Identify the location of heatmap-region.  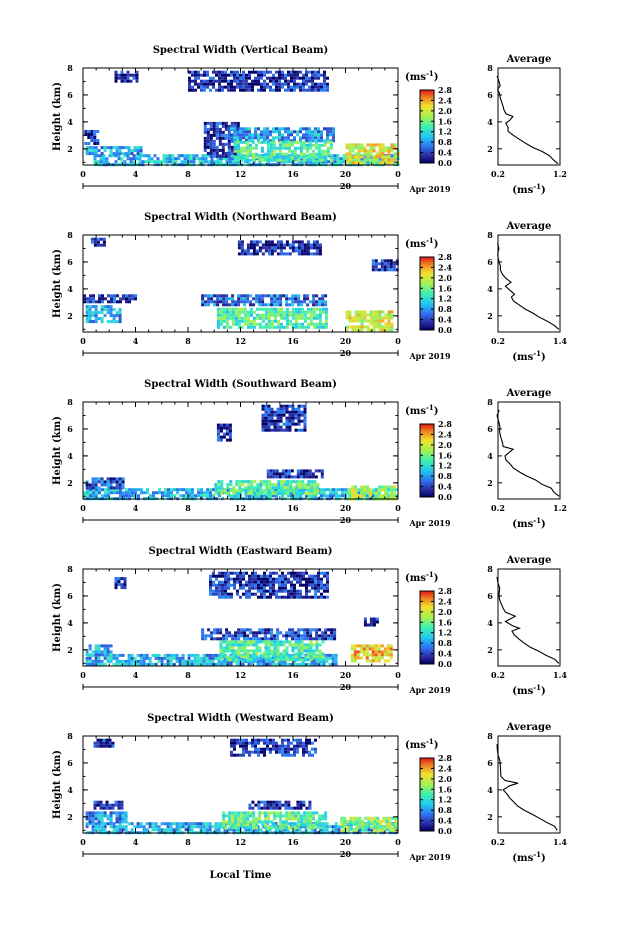
(385, 265).